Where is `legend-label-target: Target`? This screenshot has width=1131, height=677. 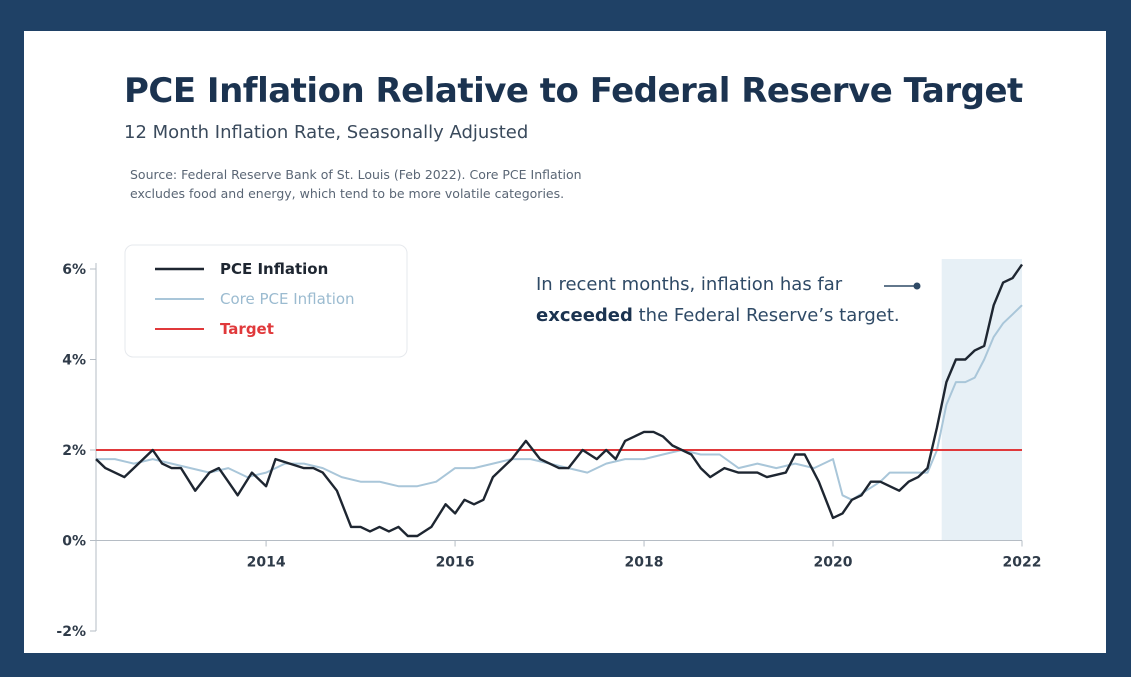 legend-label-target: Target is located at coordinates (247, 329).